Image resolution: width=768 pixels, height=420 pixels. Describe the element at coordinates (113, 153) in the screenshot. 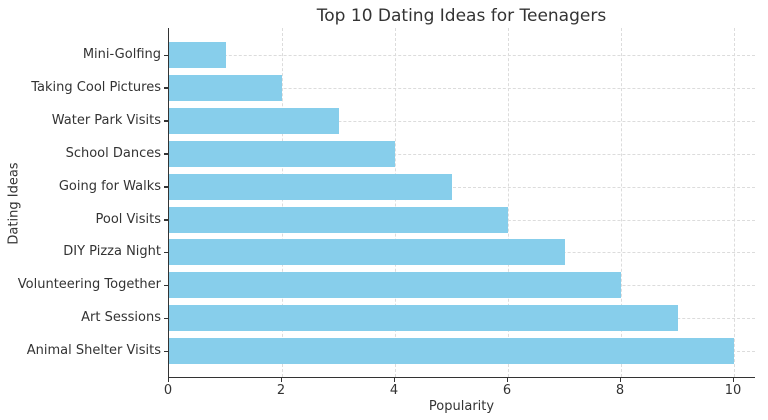

I see `category-label: School Dances` at that location.